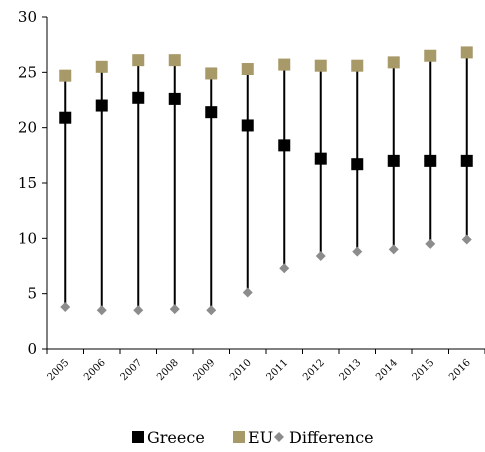 This screenshot has height=452, width=485. Describe the element at coordinates (460, 370) in the screenshot. I see `x-tick-label: 2016` at that location.